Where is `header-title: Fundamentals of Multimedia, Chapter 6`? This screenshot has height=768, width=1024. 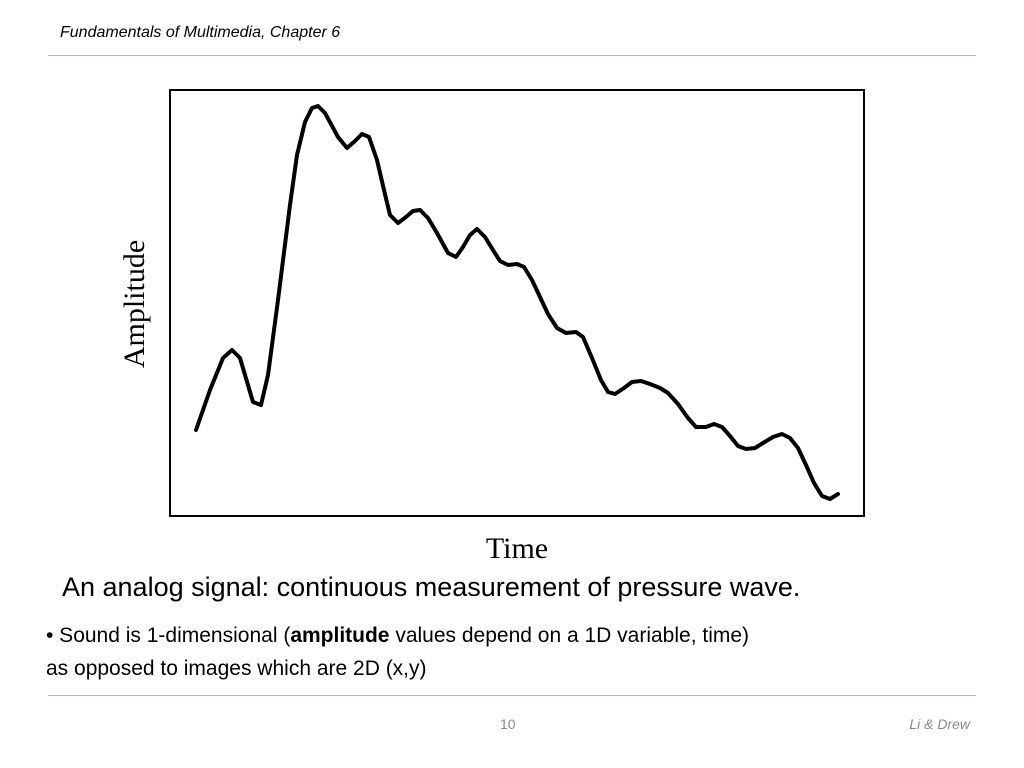
header-title: Fundamentals of Multimedia, Chapter 6 is located at coordinates (200, 32).